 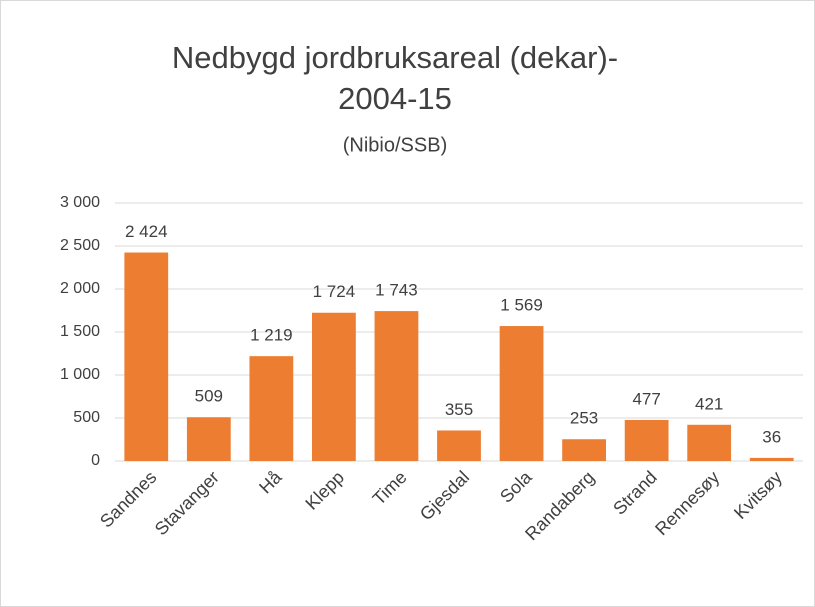 What do you see at coordinates (771, 436) in the screenshot?
I see `data-label: 36` at bounding box center [771, 436].